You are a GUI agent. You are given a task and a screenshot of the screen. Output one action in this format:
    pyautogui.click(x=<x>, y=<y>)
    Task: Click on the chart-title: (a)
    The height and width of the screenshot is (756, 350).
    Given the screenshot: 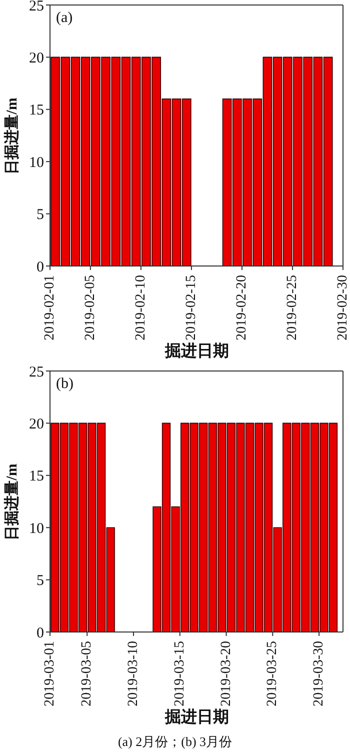 What is the action you would take?
    pyautogui.click(x=64, y=18)
    